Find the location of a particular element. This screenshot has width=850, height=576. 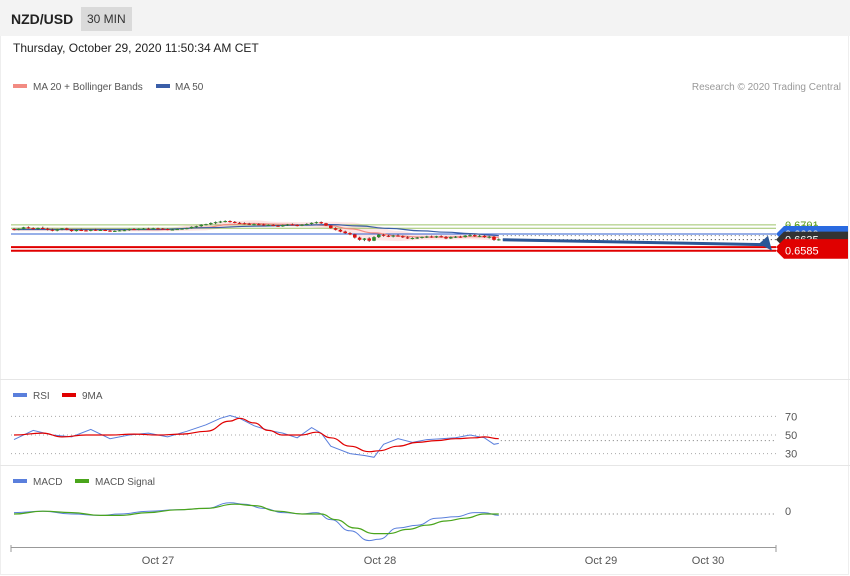

rsi-tick-label: 50 is located at coordinates (791, 436).